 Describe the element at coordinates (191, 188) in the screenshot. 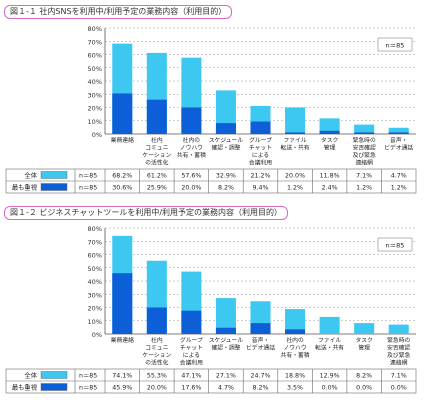

I see `data-label: 20.0%` at that location.